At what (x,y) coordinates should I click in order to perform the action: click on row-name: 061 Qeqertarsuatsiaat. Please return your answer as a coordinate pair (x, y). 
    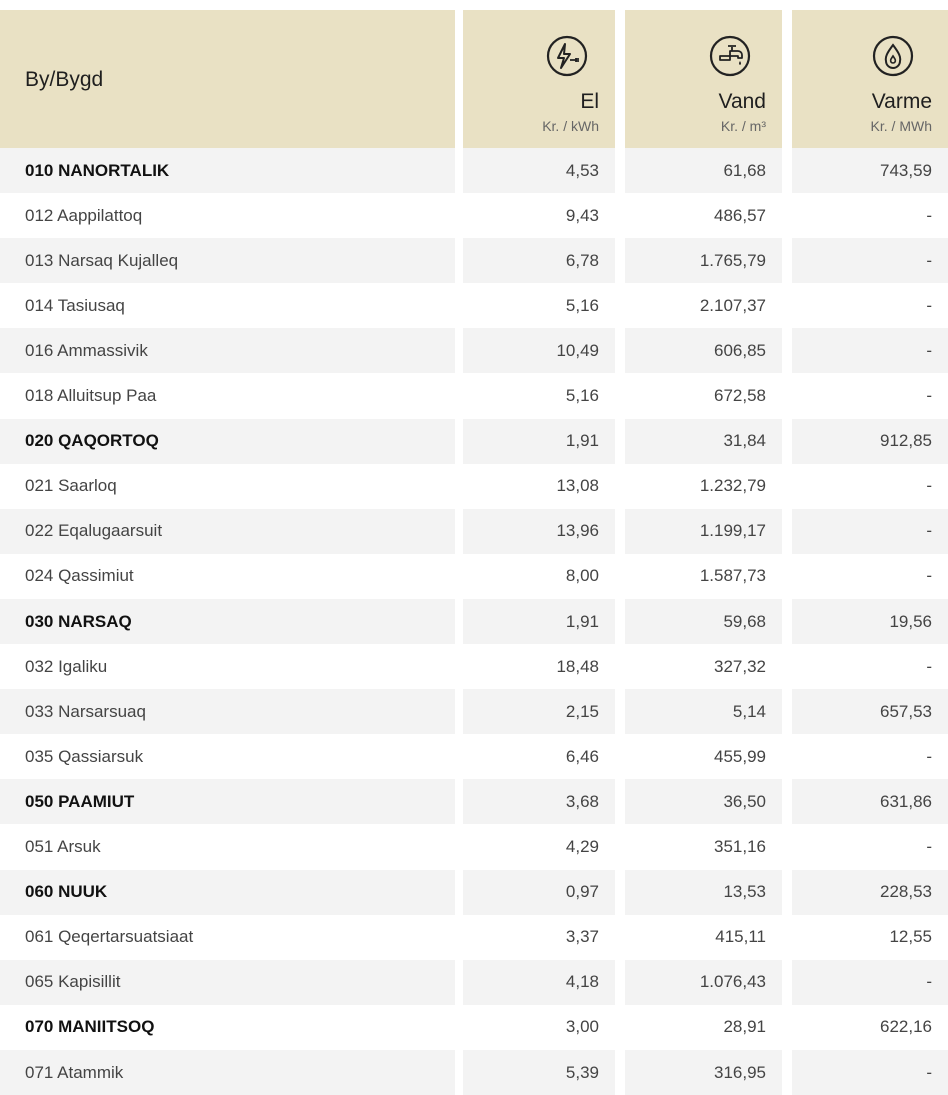
    Looking at the image, I should click on (227, 937).